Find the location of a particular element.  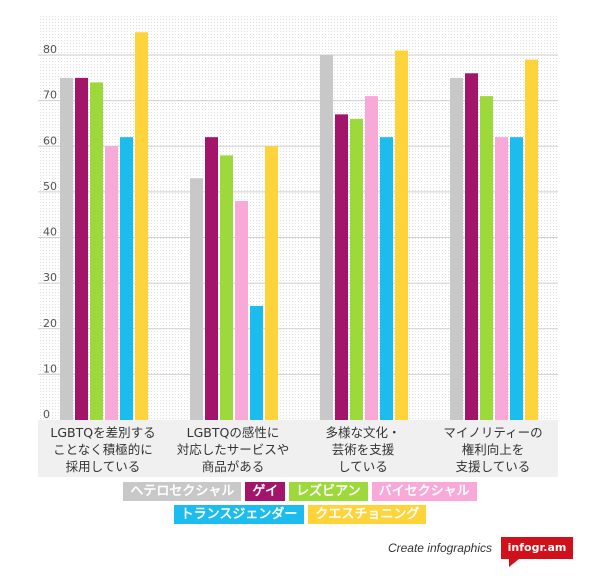

category-label: LGBTQを差別する is located at coordinates (102, 432).